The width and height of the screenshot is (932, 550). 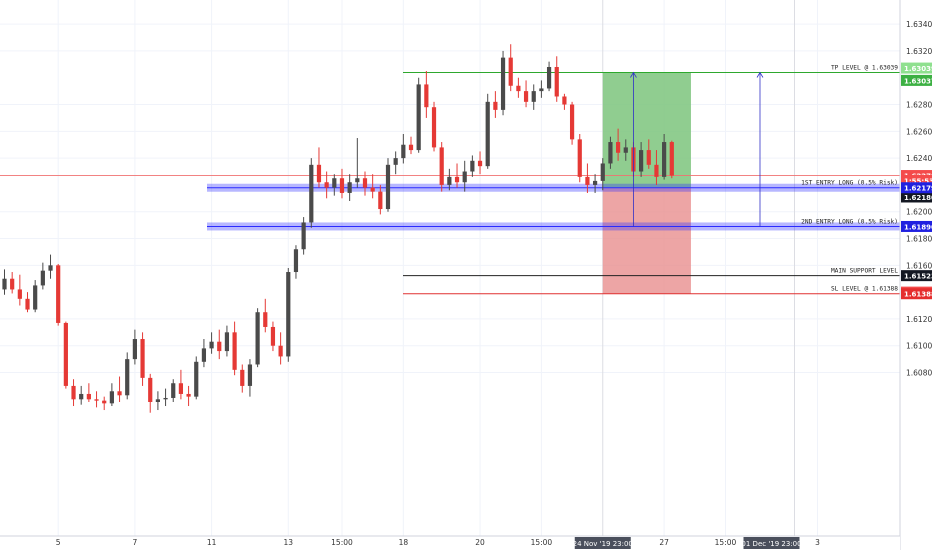 I want to click on y-tick-label: 1.63200, so click(x=919, y=51).